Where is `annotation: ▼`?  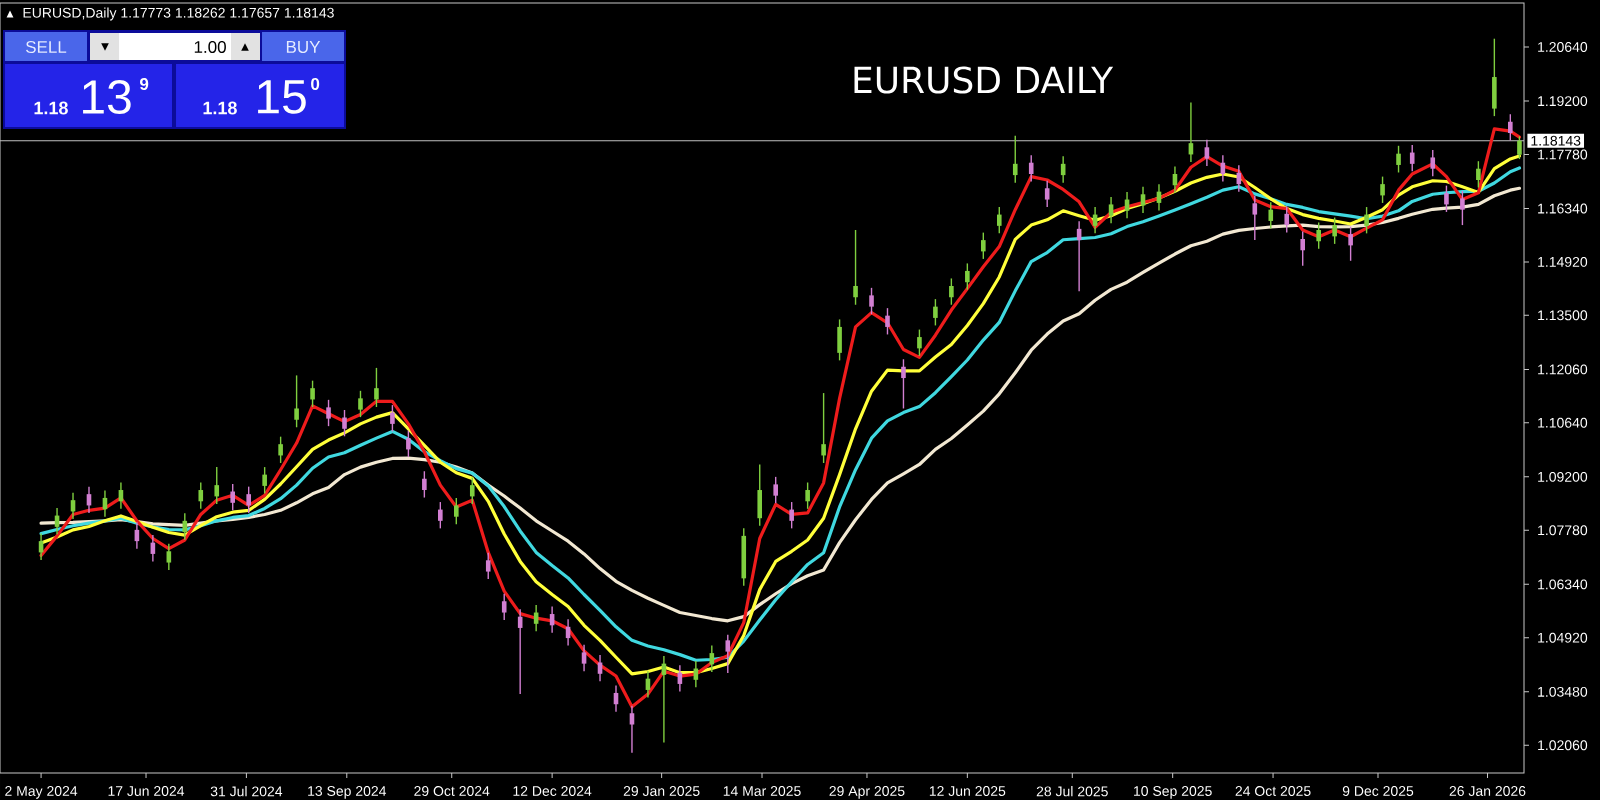 annotation: ▼ is located at coordinates (105, 47).